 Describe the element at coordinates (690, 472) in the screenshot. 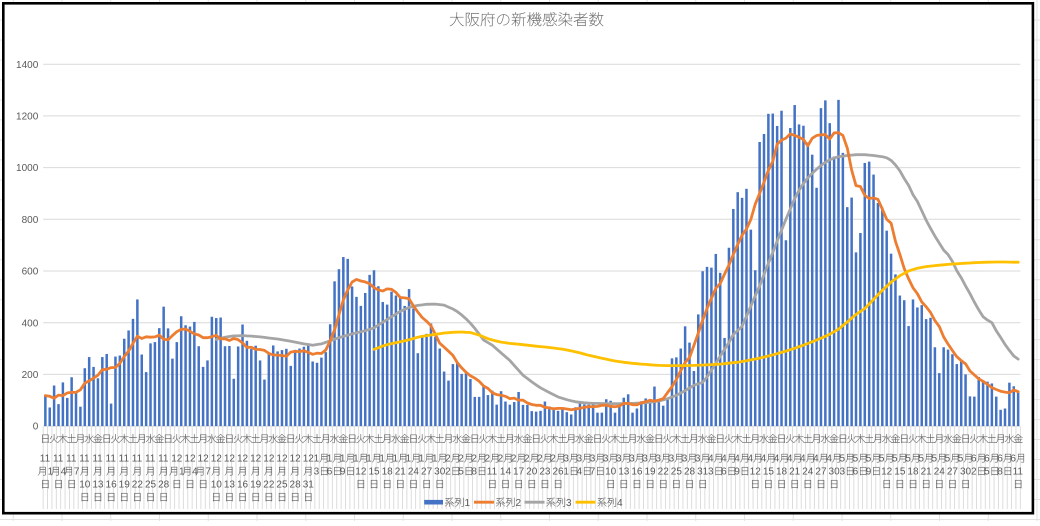

I see `svg-text: 28` at that location.